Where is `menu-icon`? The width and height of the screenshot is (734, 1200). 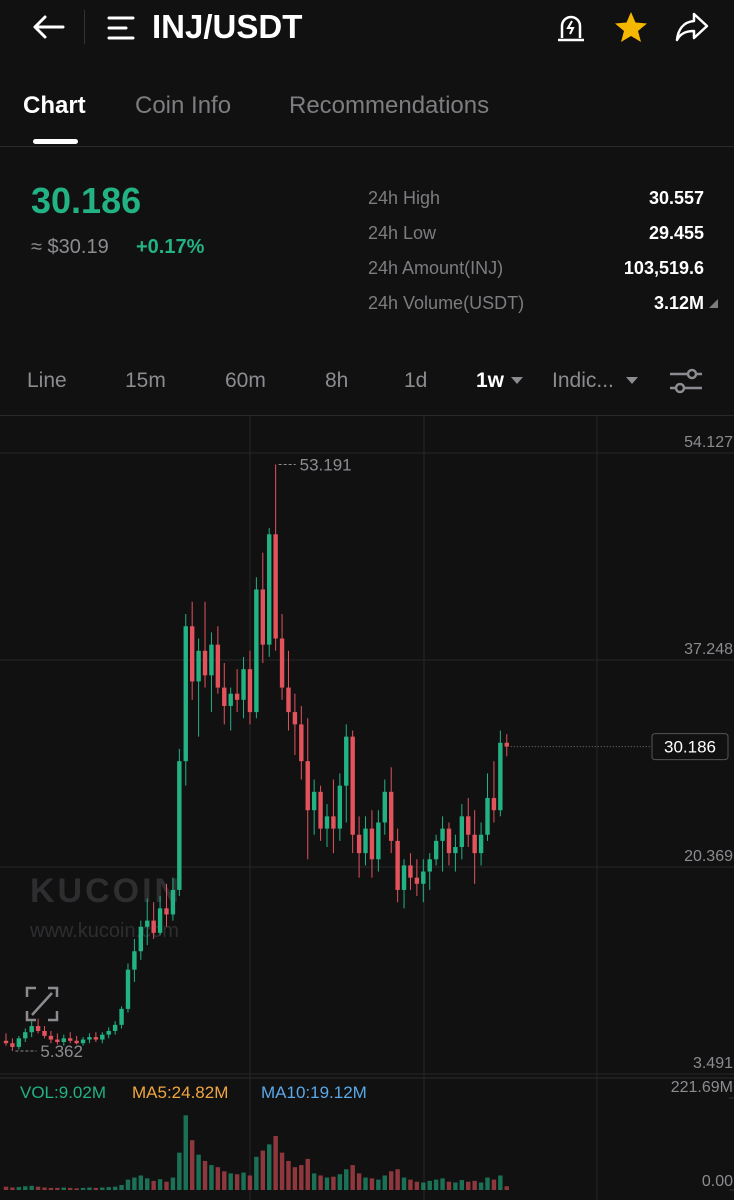 menu-icon is located at coordinates (121, 28).